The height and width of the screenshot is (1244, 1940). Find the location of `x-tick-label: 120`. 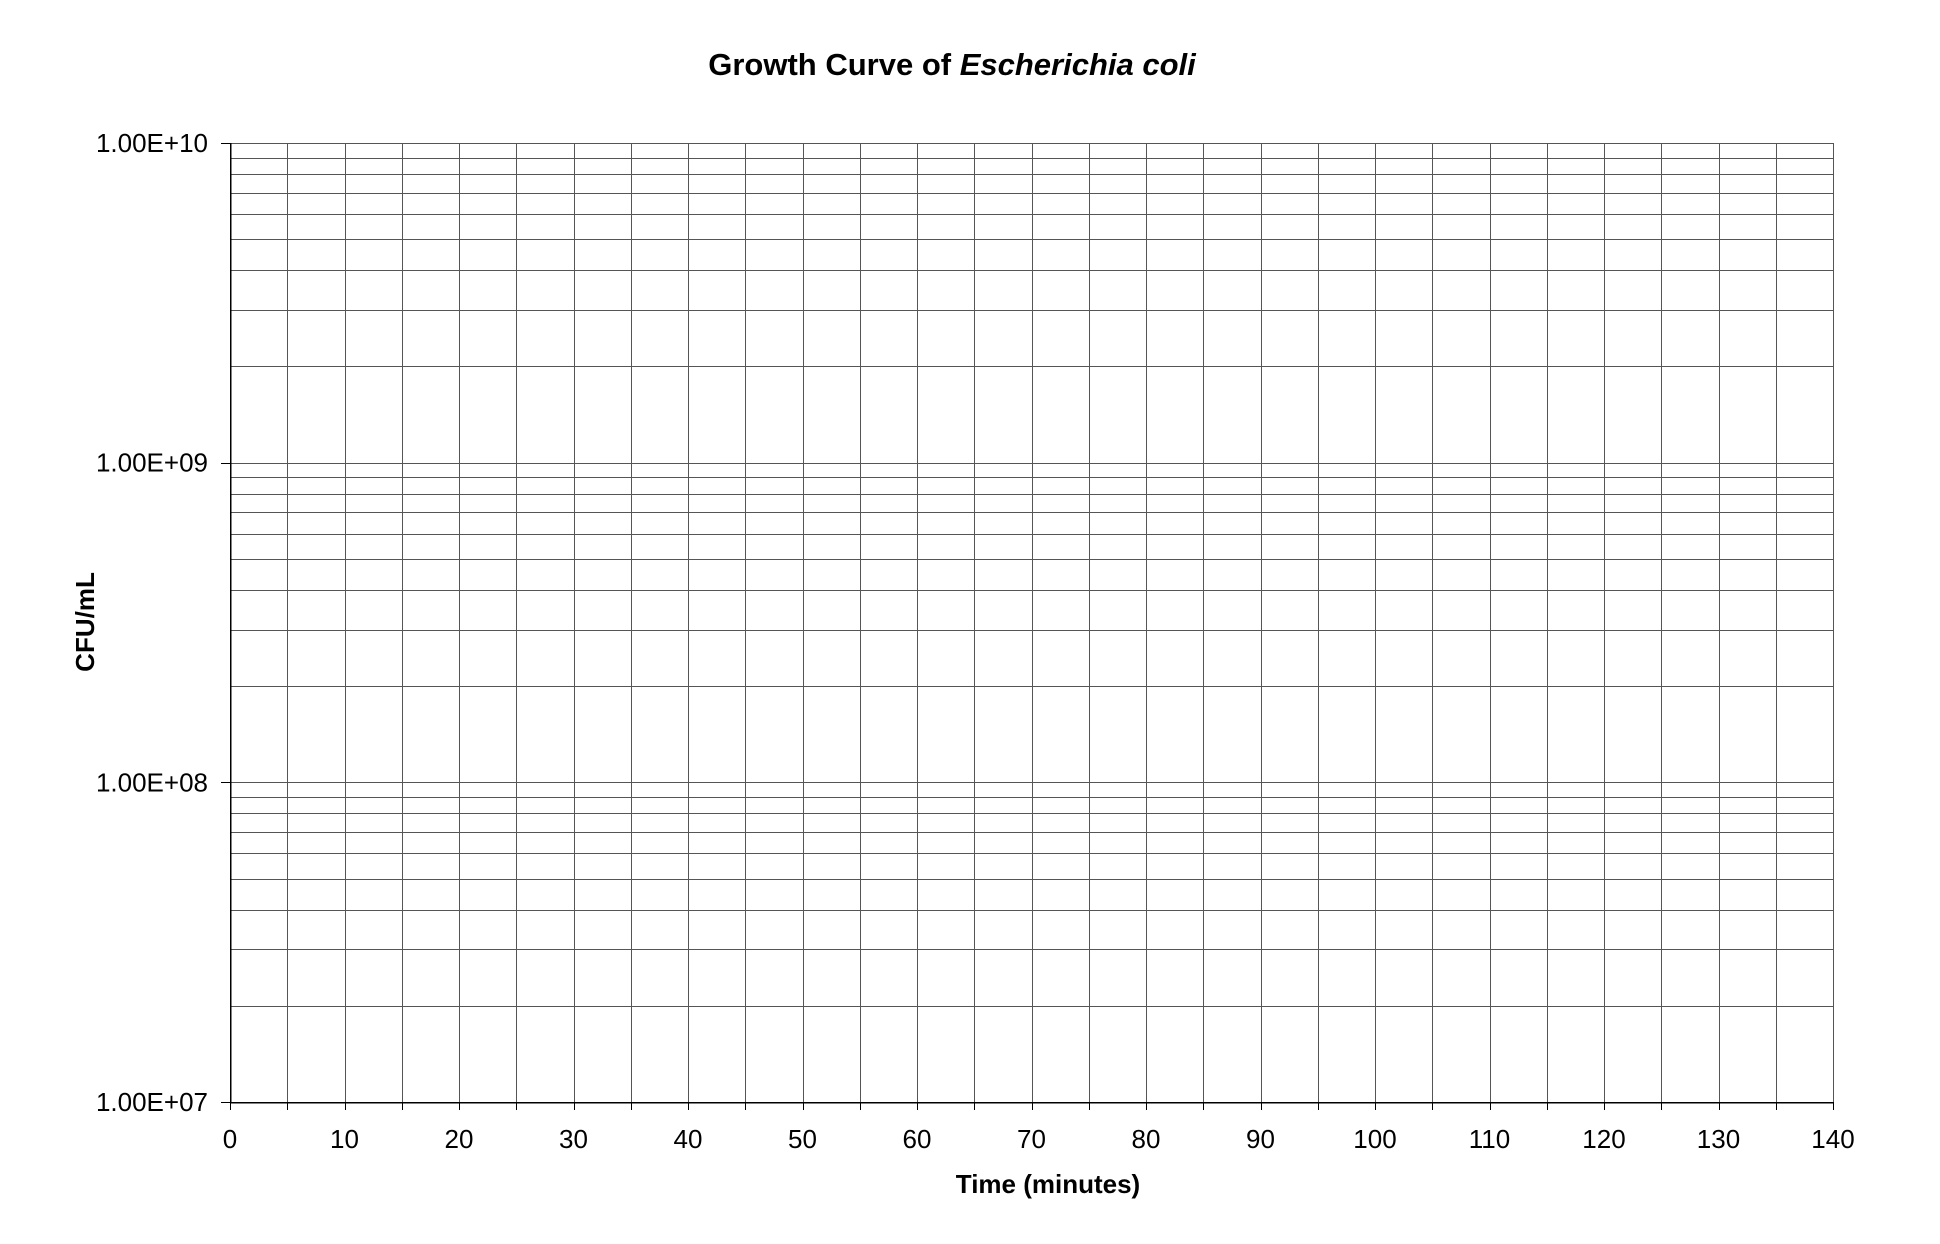

x-tick-label: 120 is located at coordinates (1603, 1139).